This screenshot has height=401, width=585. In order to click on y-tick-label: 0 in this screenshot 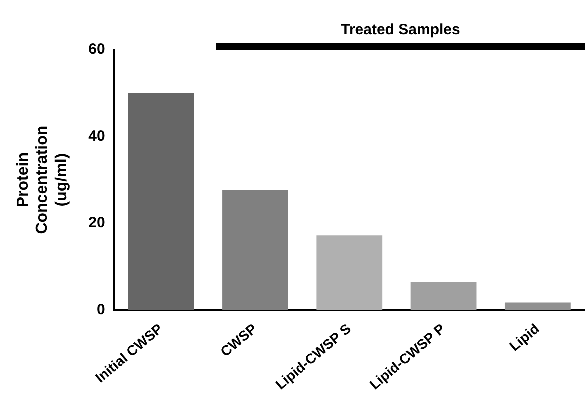, I will do `click(101, 309)`.